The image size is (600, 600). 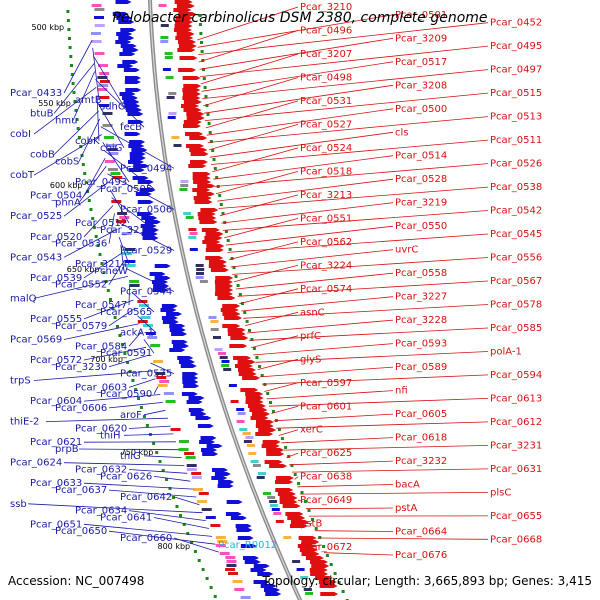 What do you see at coordinates (101, 511) in the screenshot?
I see `gene-label-left: Pcar_0634` at bounding box center [101, 511].